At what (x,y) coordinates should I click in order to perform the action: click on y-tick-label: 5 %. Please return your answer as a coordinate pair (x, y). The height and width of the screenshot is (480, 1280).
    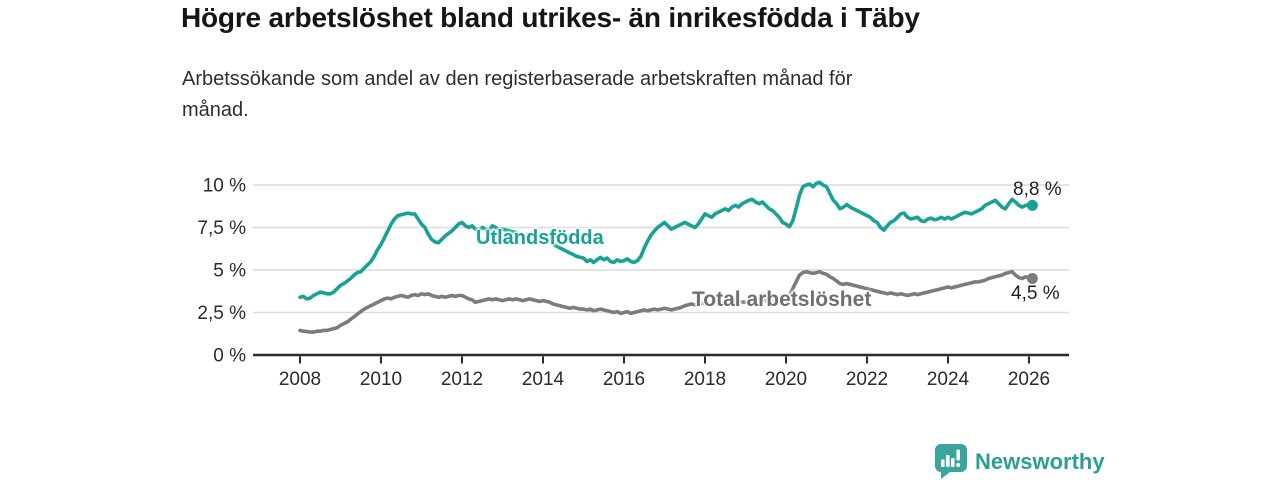
    Looking at the image, I should click on (229, 271).